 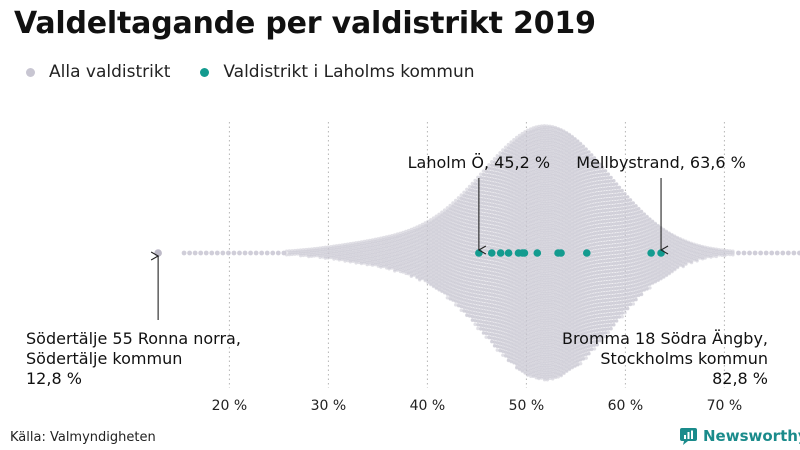 I want to click on legend-label-all: Alla valdistrikt, so click(x=110, y=72).